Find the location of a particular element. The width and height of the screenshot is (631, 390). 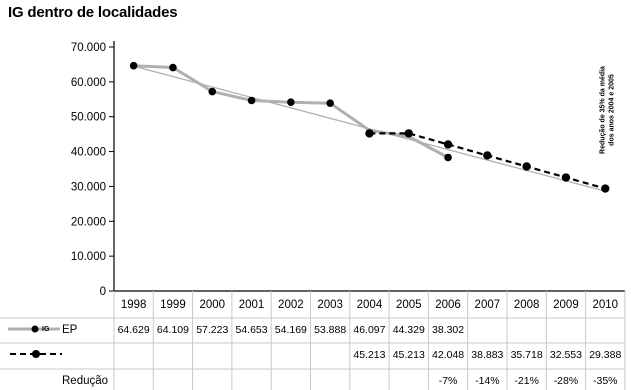

table-cell-ep: 53.888 is located at coordinates (330, 330).